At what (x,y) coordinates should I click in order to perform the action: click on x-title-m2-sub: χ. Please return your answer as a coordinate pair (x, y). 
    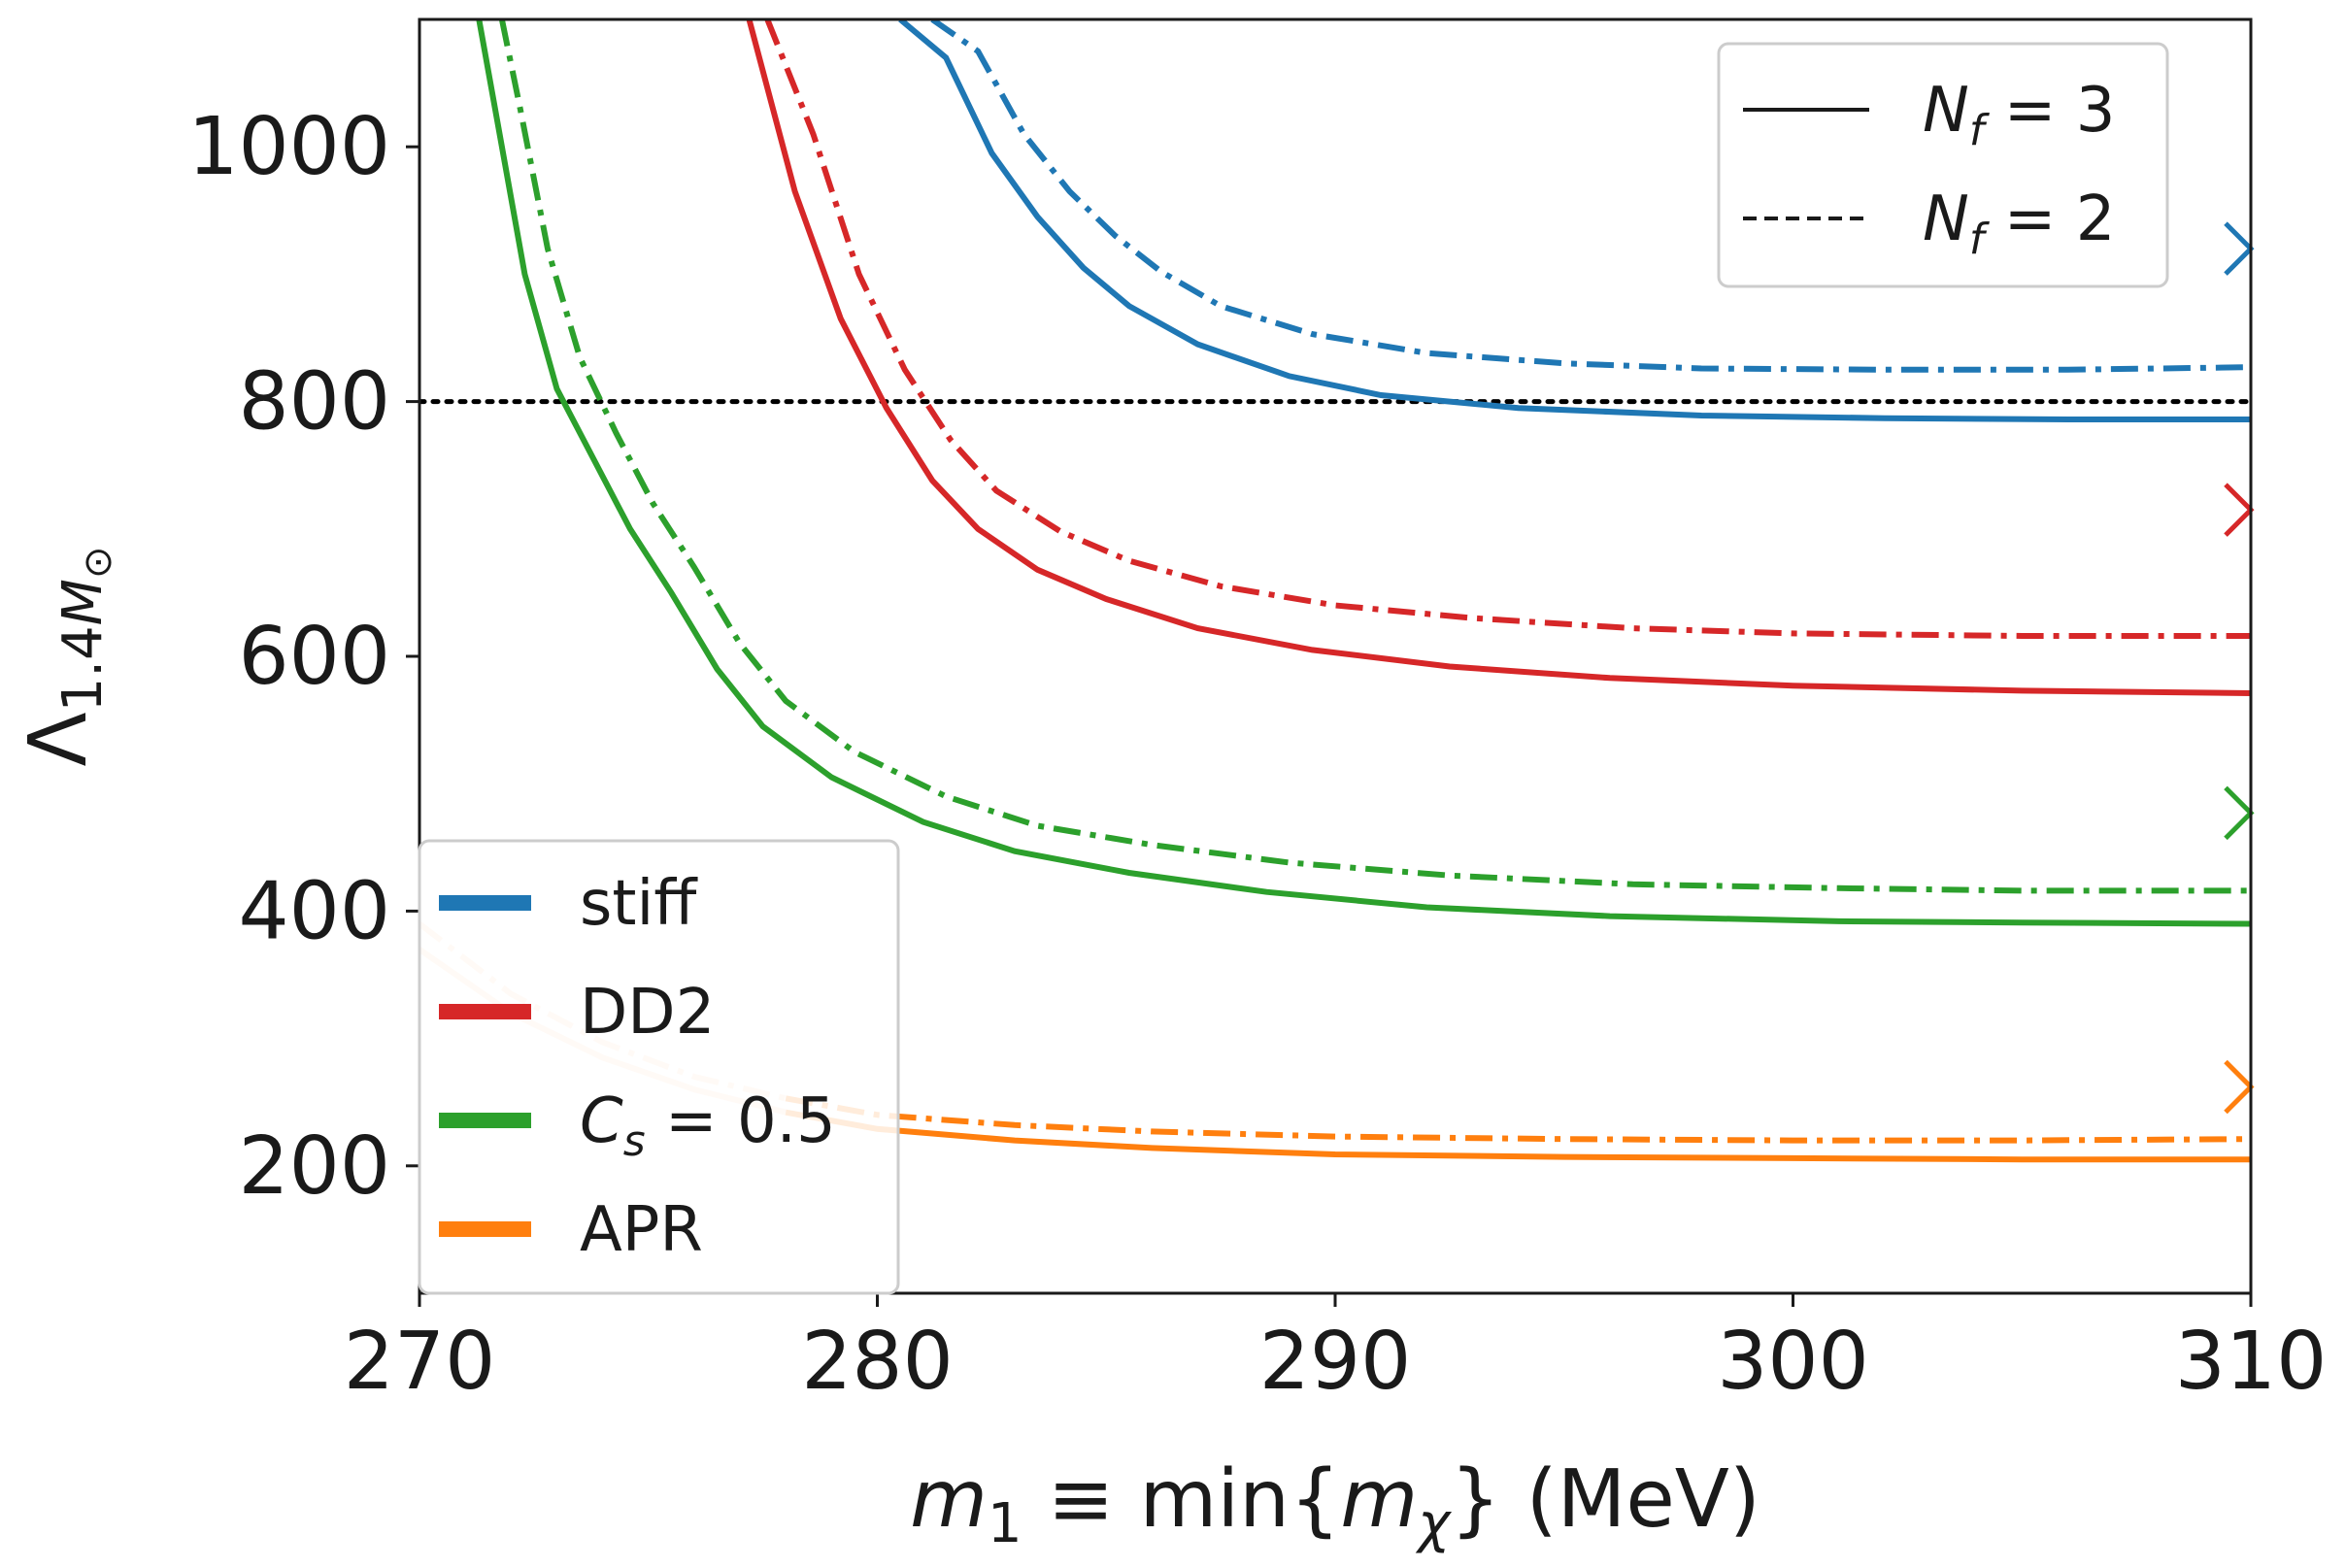
    Looking at the image, I should click on (1434, 1523).